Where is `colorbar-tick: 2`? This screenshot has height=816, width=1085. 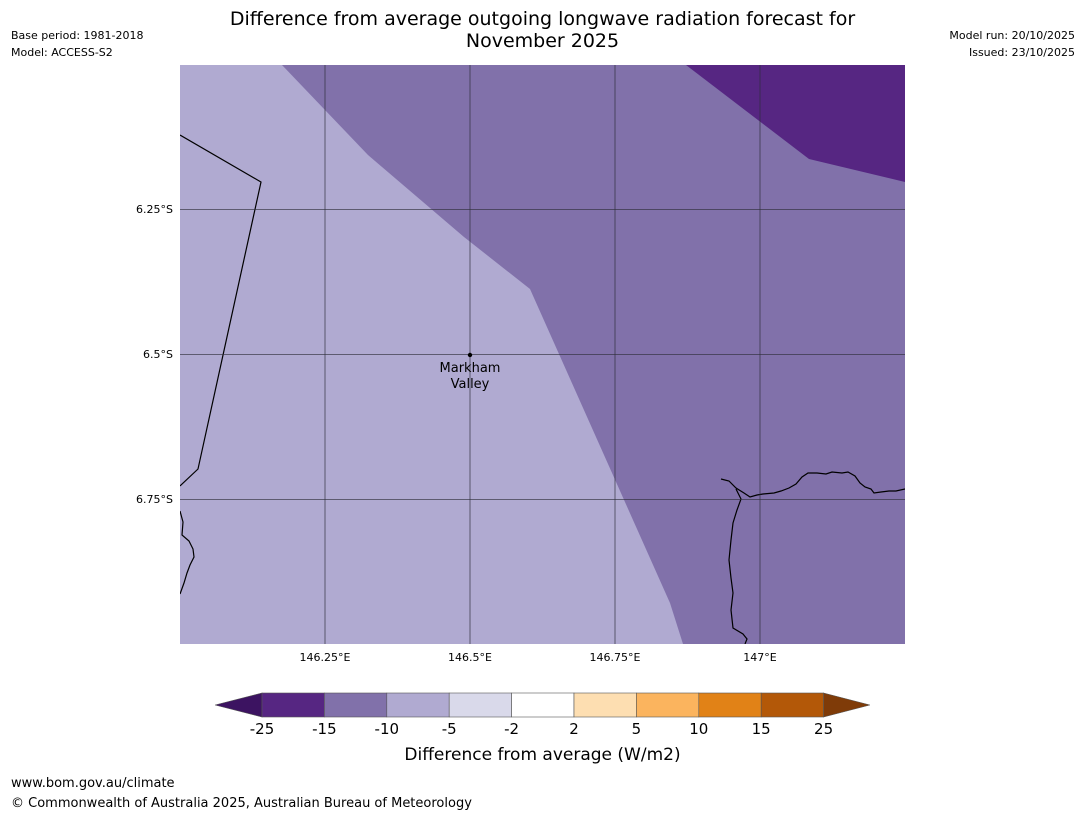 colorbar-tick: 2 is located at coordinates (574, 729).